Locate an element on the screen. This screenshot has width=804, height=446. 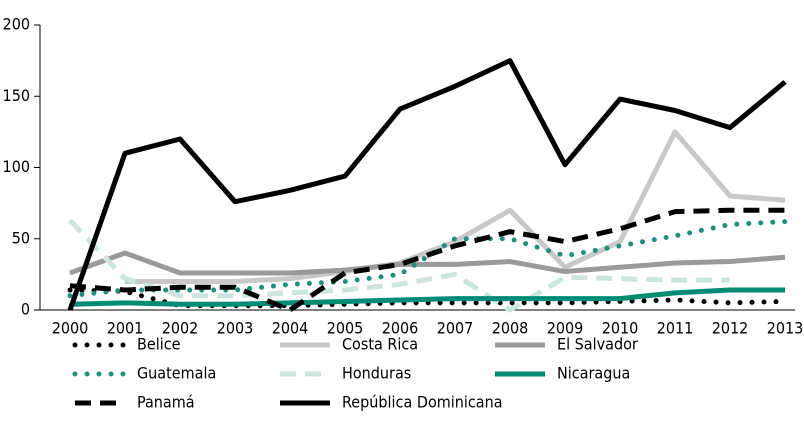
legend-label: Costa Rica is located at coordinates (380, 344).